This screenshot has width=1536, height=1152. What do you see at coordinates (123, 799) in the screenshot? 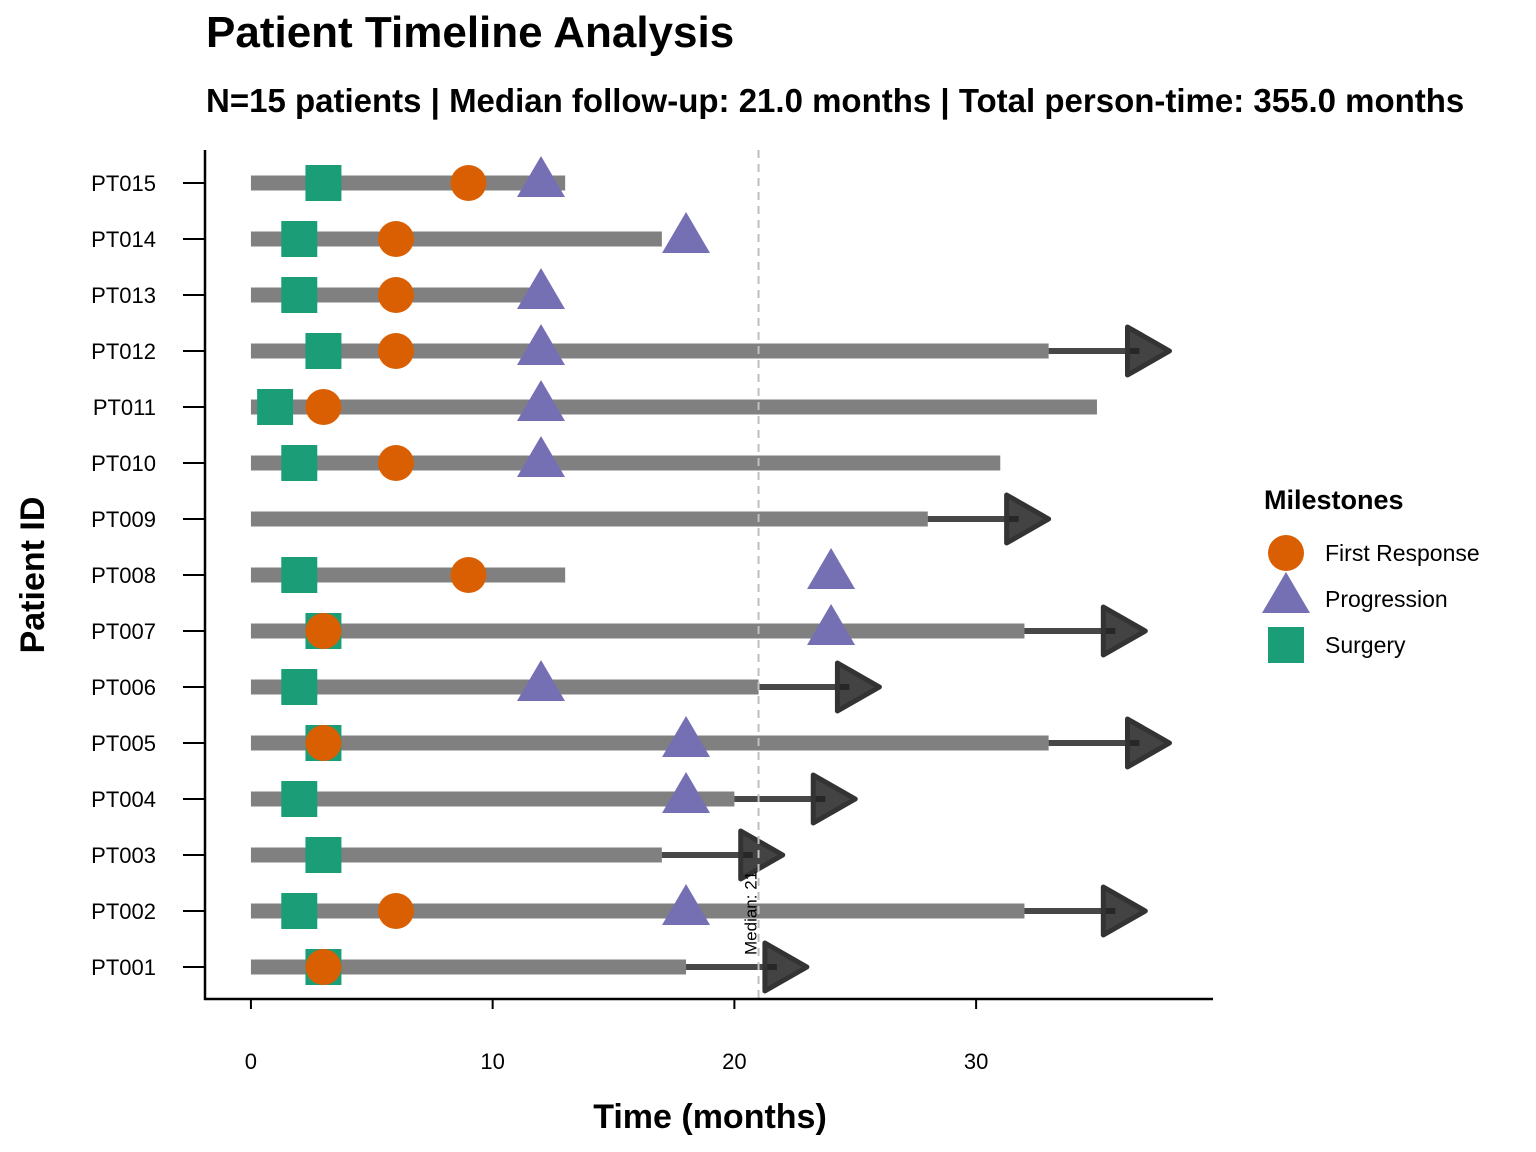
I see `y-tick-label: PT004` at bounding box center [123, 799].